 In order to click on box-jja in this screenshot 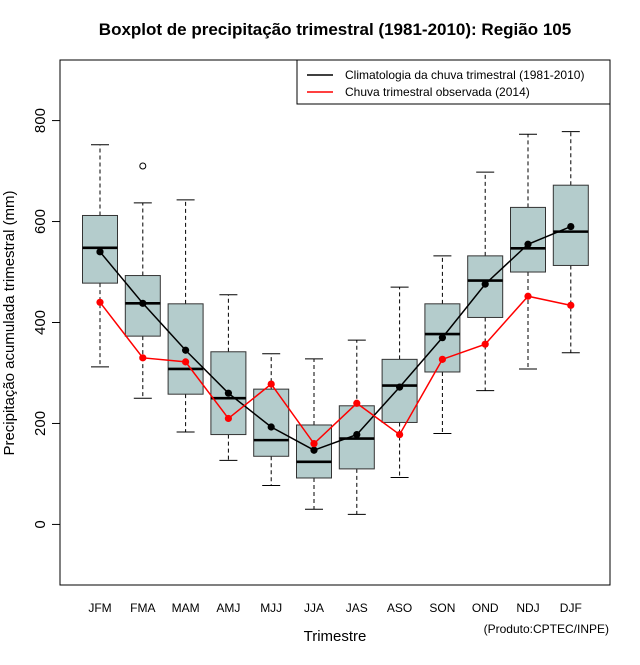, I will do `click(314, 434)`.